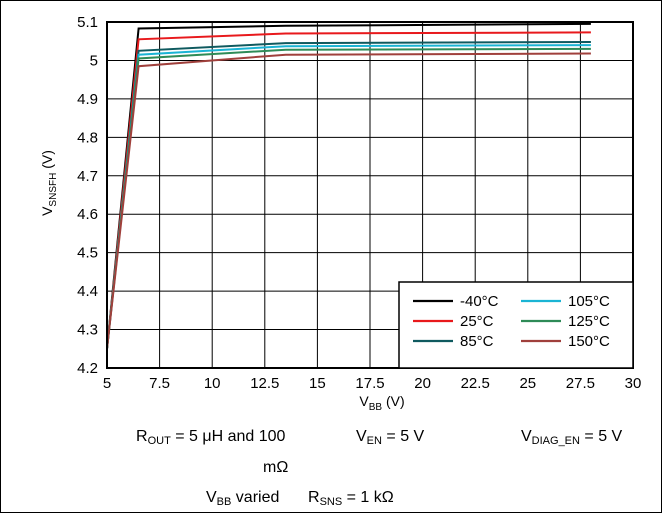  I want to click on x-axis-label-main: V, so click(364, 401).